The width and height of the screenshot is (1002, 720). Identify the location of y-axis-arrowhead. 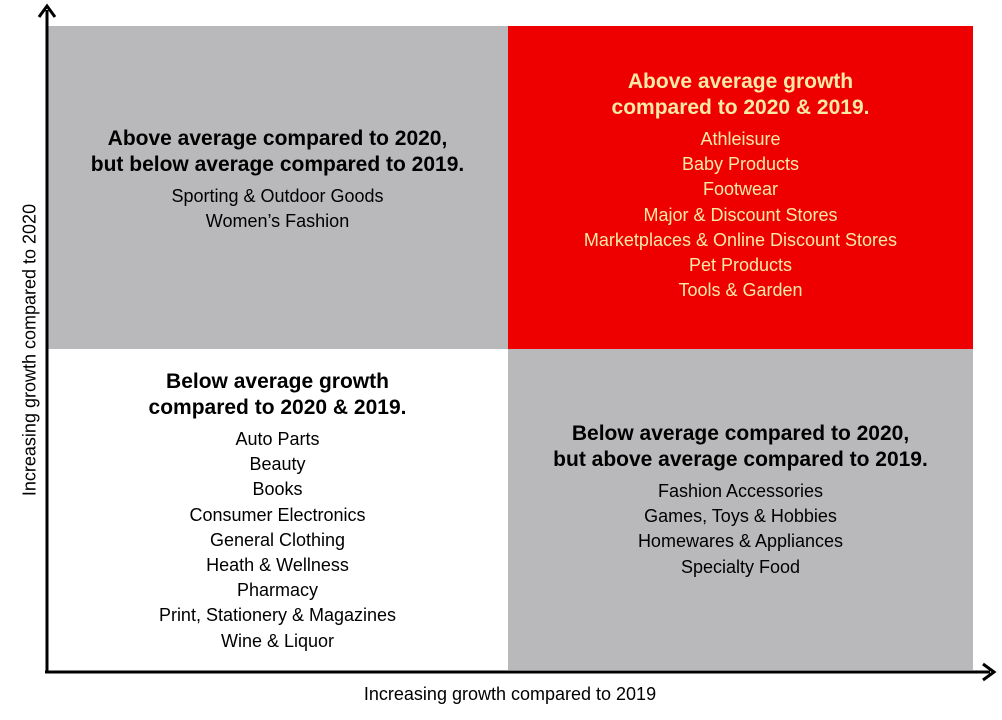
(47, 10).